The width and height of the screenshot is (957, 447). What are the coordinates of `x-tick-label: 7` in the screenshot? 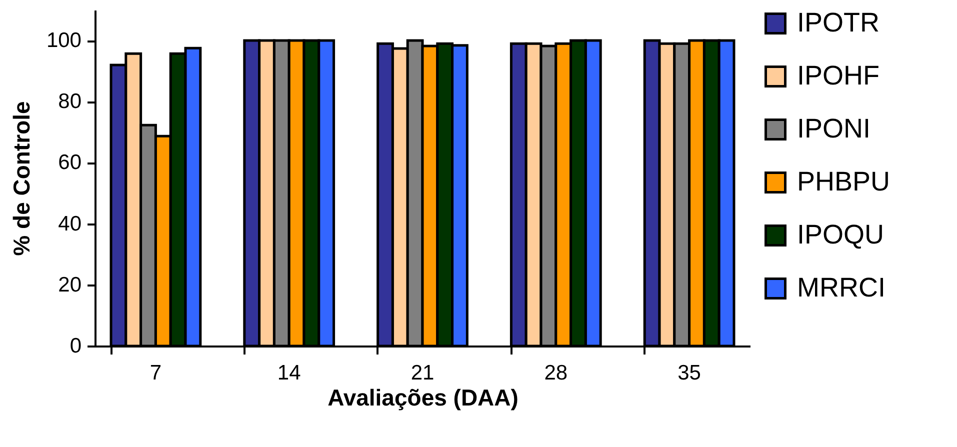 It's located at (156, 373).